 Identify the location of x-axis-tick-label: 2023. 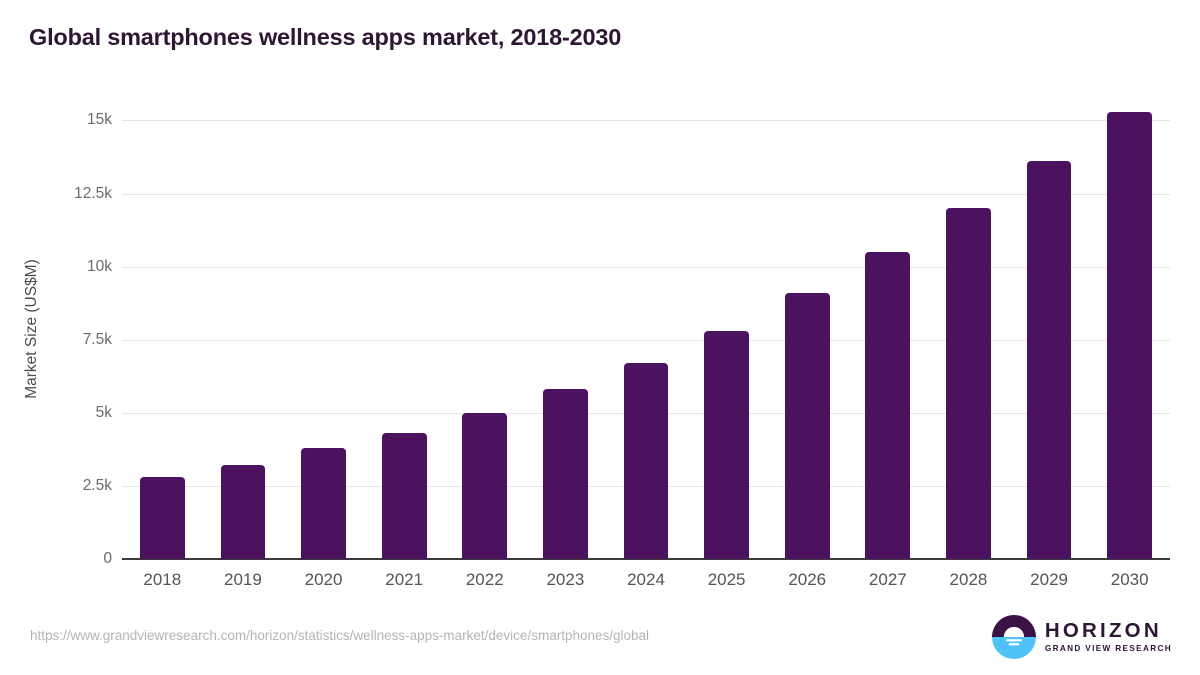
(565, 579).